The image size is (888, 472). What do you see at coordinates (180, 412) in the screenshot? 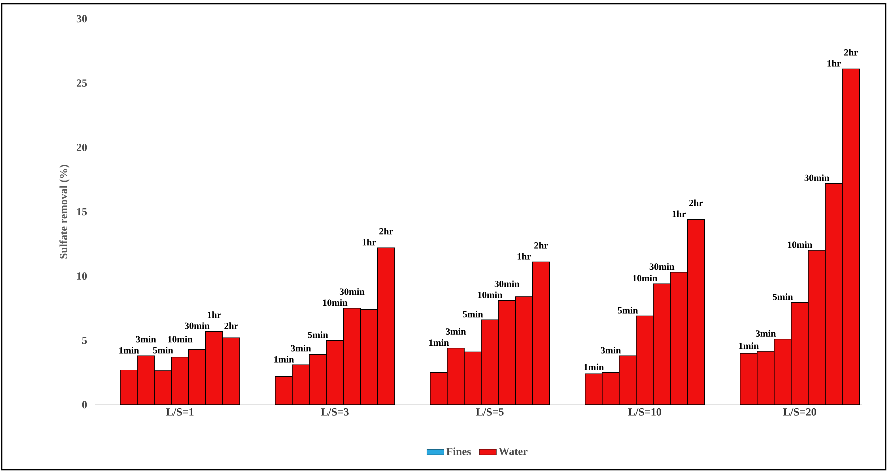
I see `x-tick-label: L/S=1` at bounding box center [180, 412].